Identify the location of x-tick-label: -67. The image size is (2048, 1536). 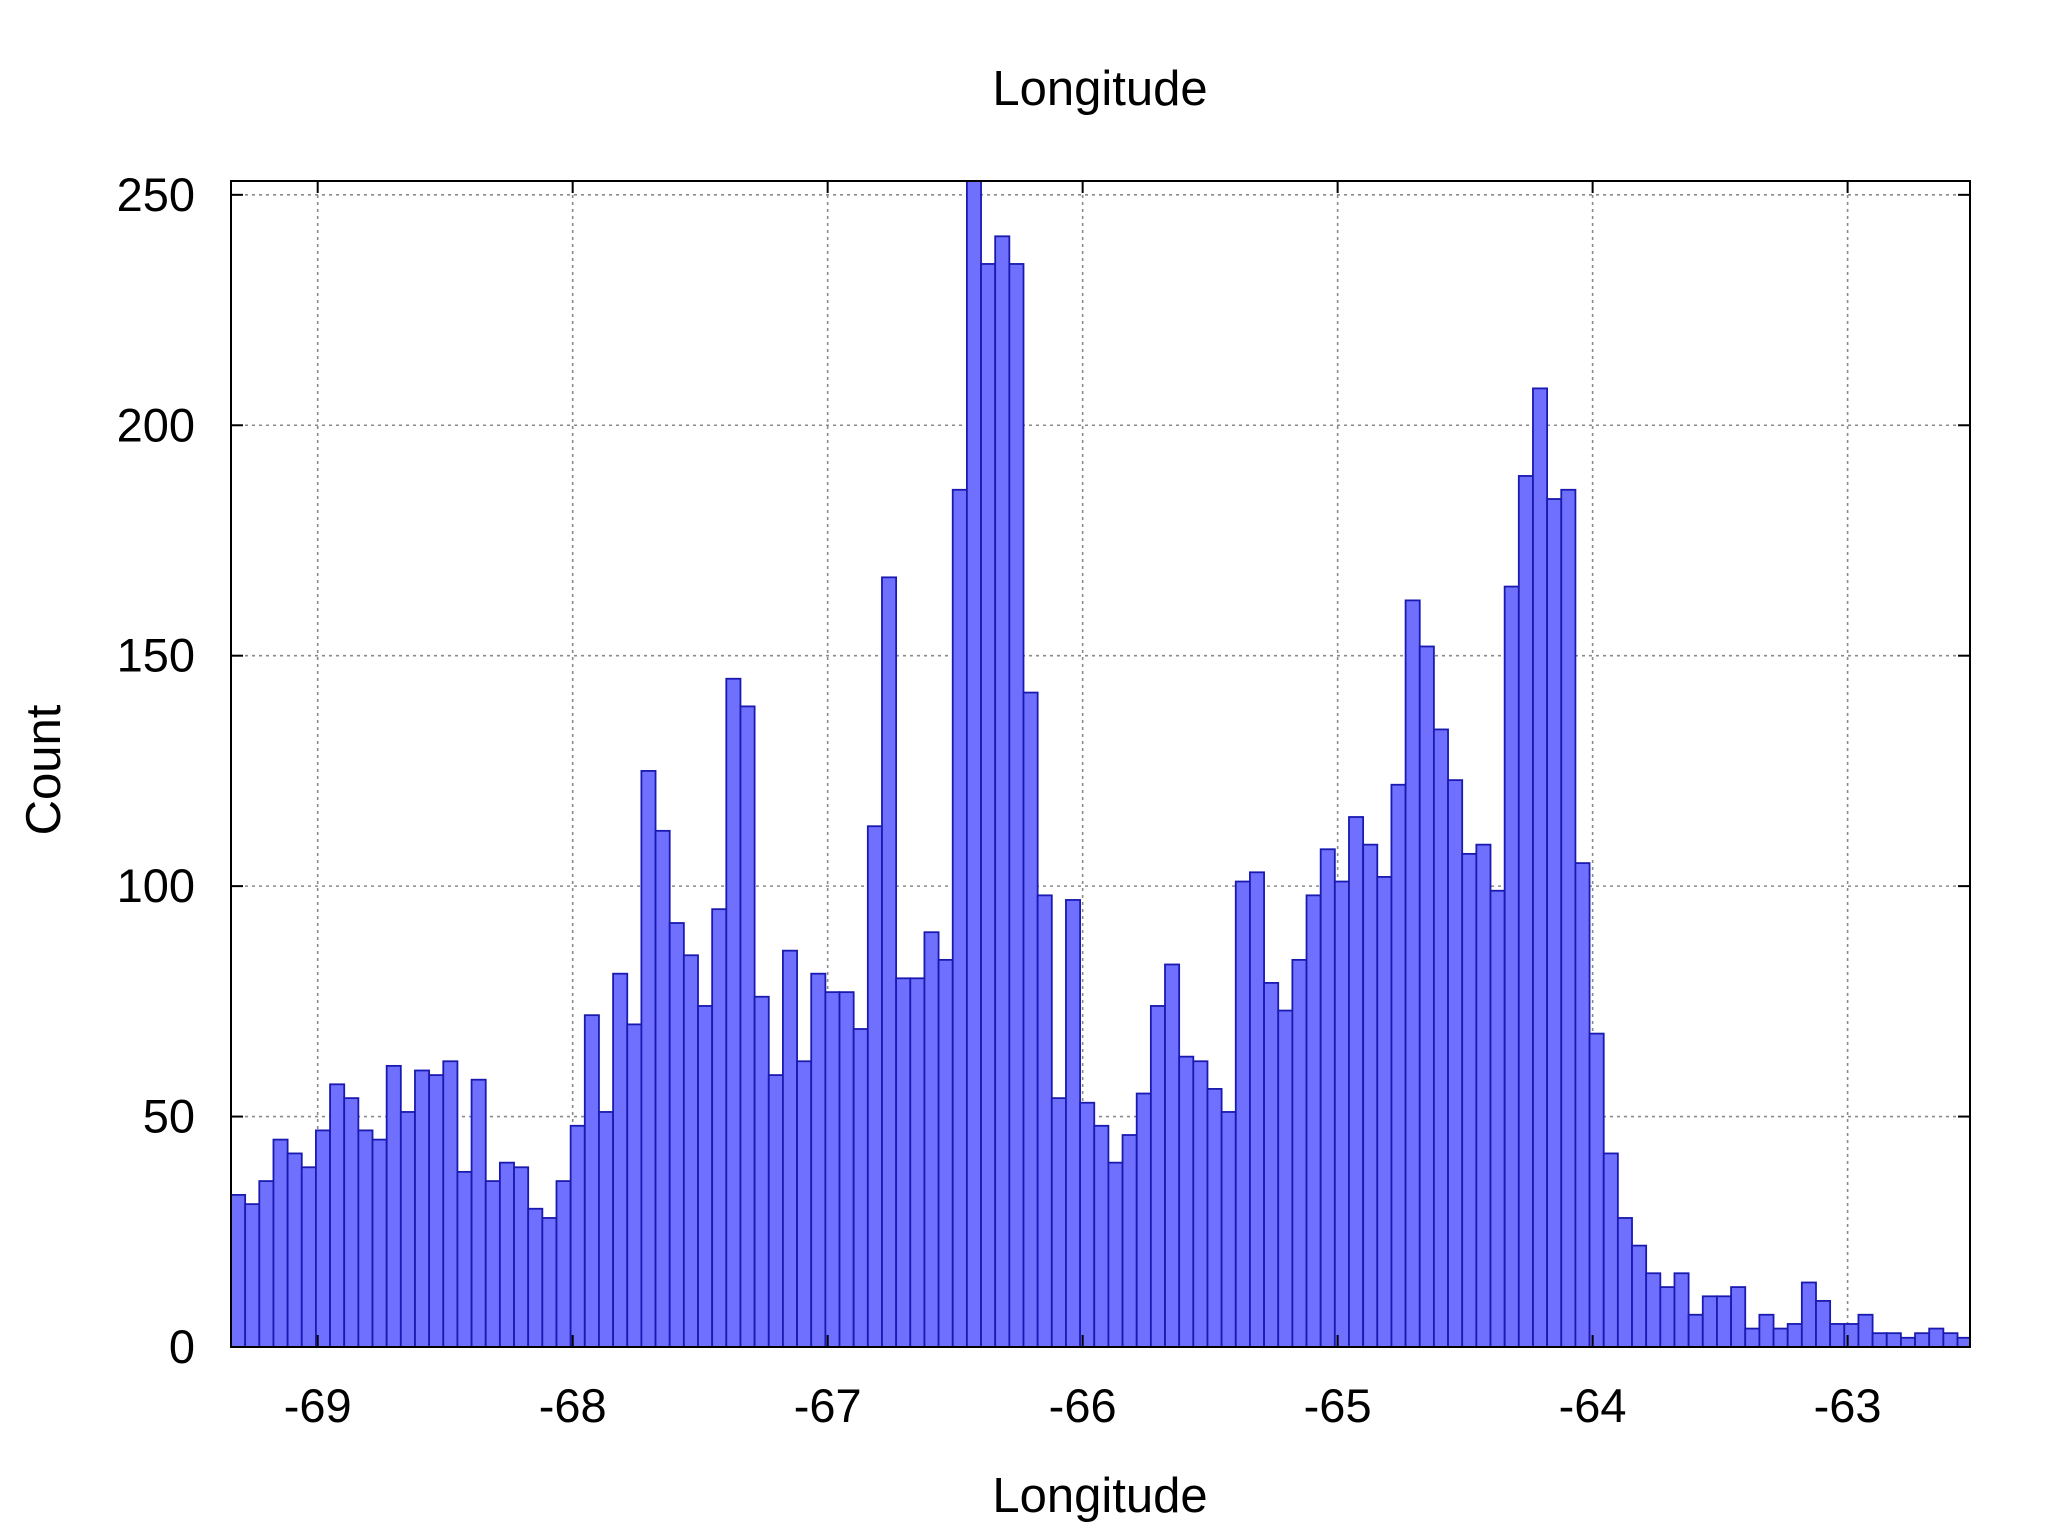
(828, 1405).